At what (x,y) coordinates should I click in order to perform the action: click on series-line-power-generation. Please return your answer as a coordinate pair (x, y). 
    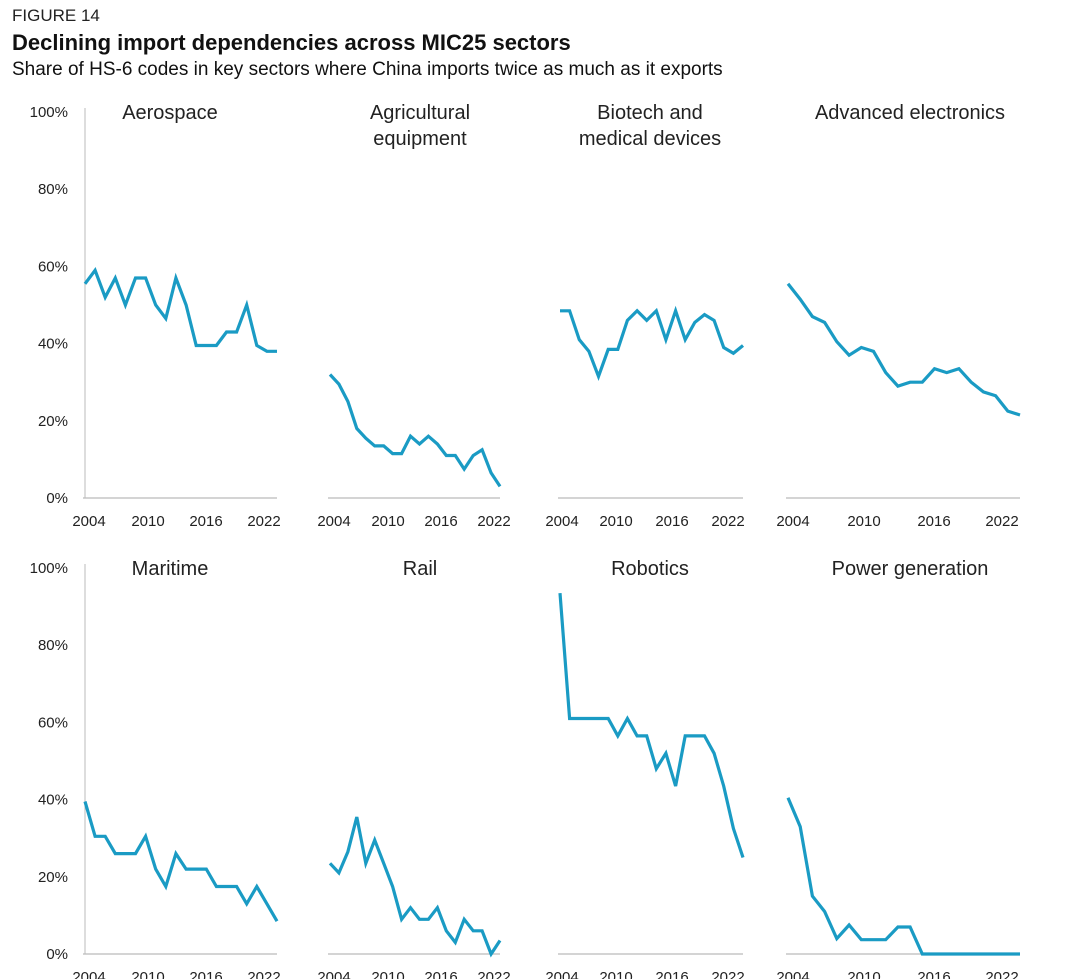
    Looking at the image, I should click on (903, 876).